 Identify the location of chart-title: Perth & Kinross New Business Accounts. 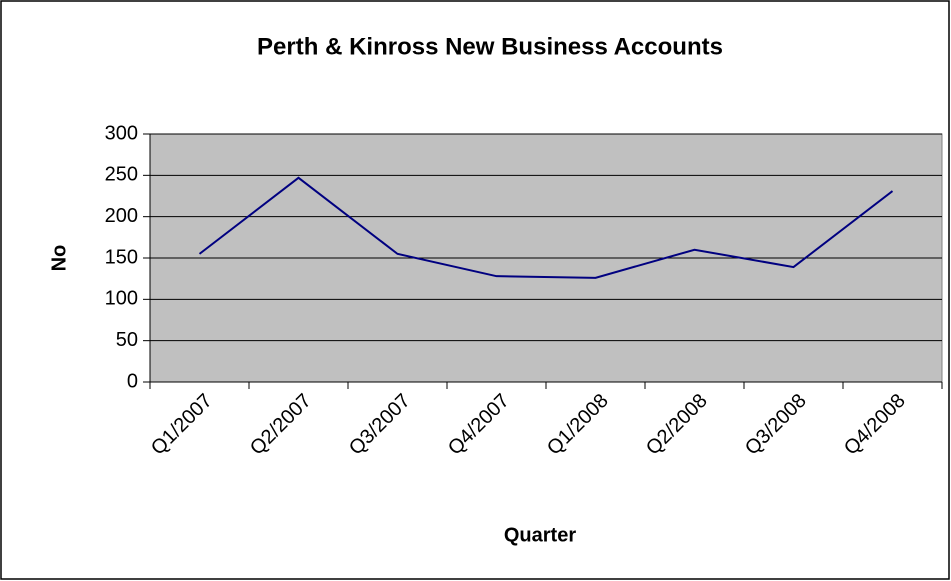
(490, 46).